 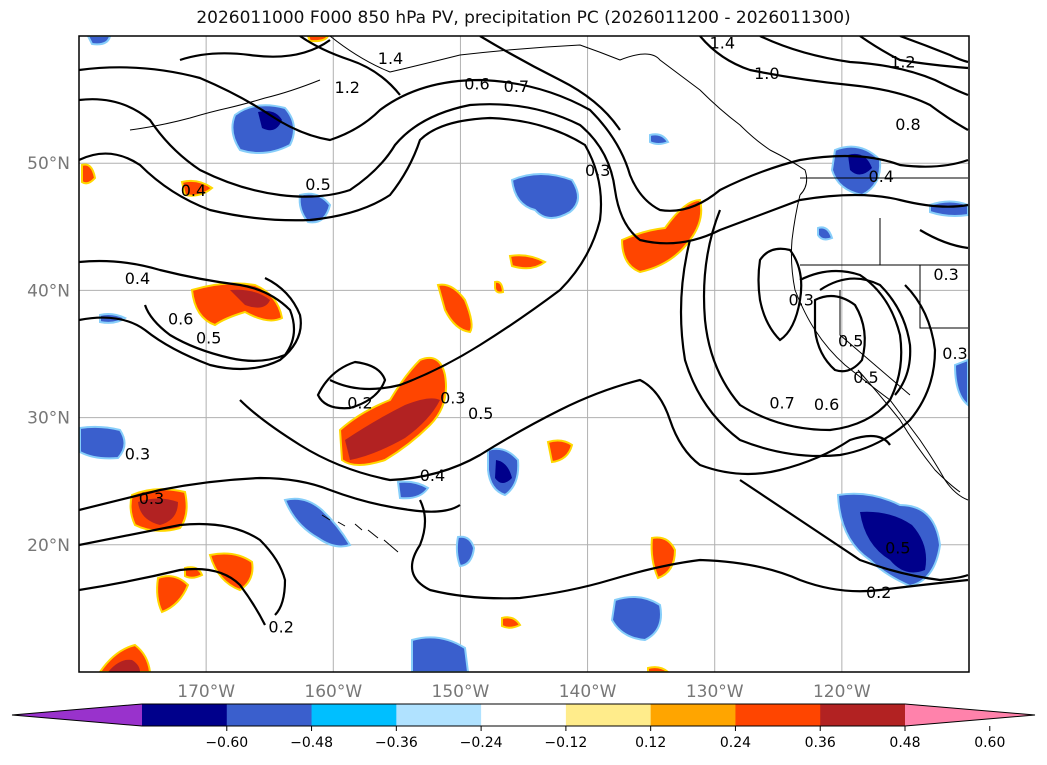 I want to click on contour-label: 0.2, so click(x=280, y=626).